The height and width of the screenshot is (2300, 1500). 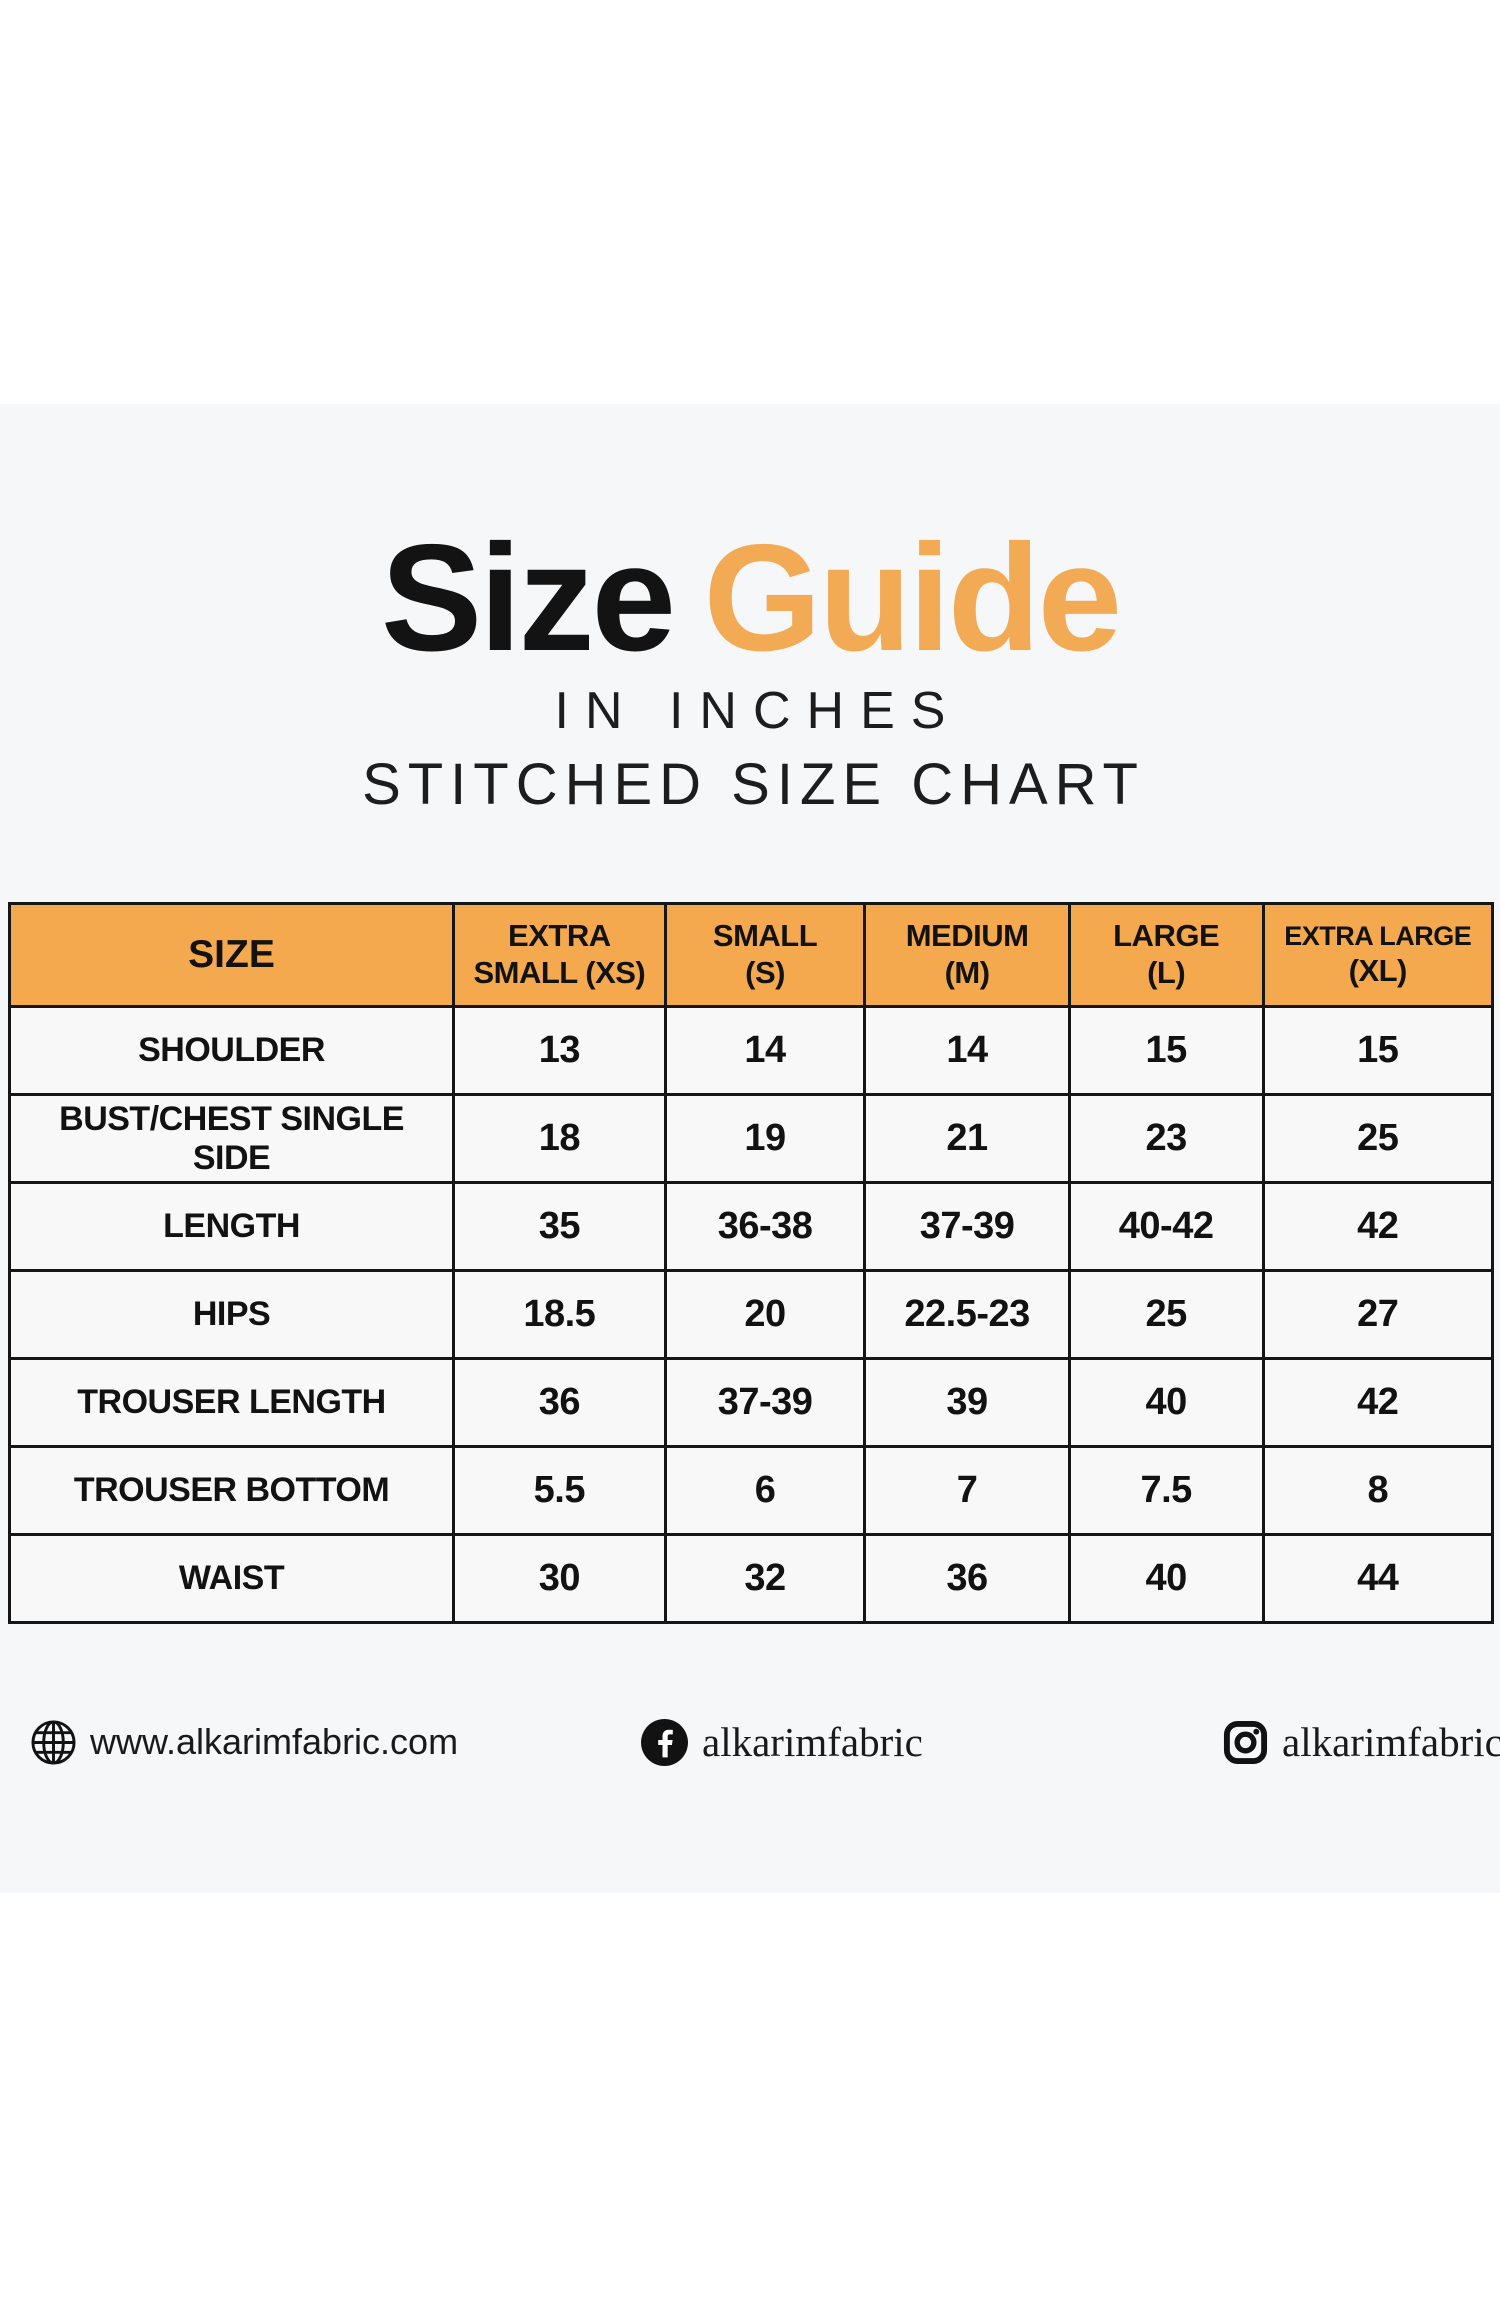 What do you see at coordinates (763, 1490) in the screenshot?
I see `cell-value: 6` at bounding box center [763, 1490].